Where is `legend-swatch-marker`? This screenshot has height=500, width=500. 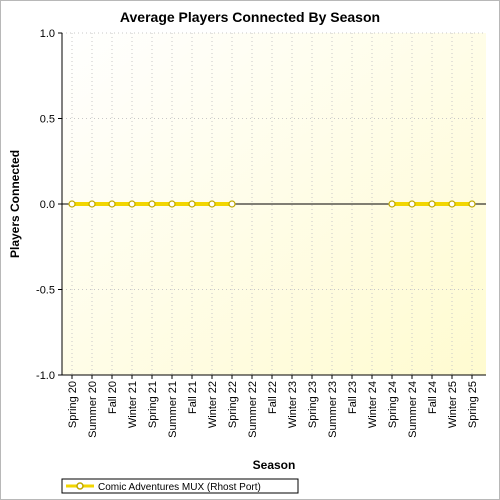 legend-swatch-marker is located at coordinates (80, 486).